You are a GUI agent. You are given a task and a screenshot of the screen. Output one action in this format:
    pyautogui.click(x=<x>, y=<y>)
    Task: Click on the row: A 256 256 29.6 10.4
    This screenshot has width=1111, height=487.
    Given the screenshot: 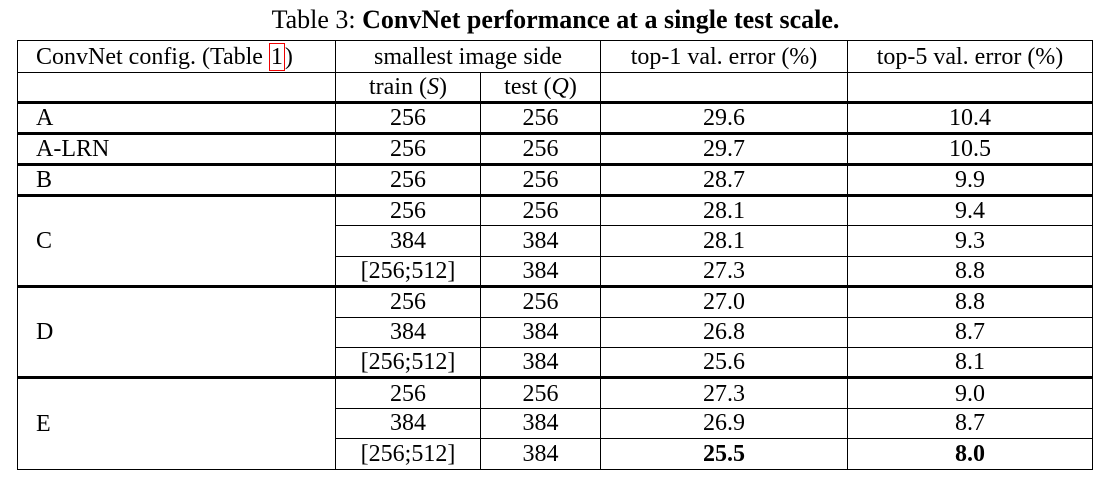 What is the action you would take?
    pyautogui.click(x=555, y=117)
    